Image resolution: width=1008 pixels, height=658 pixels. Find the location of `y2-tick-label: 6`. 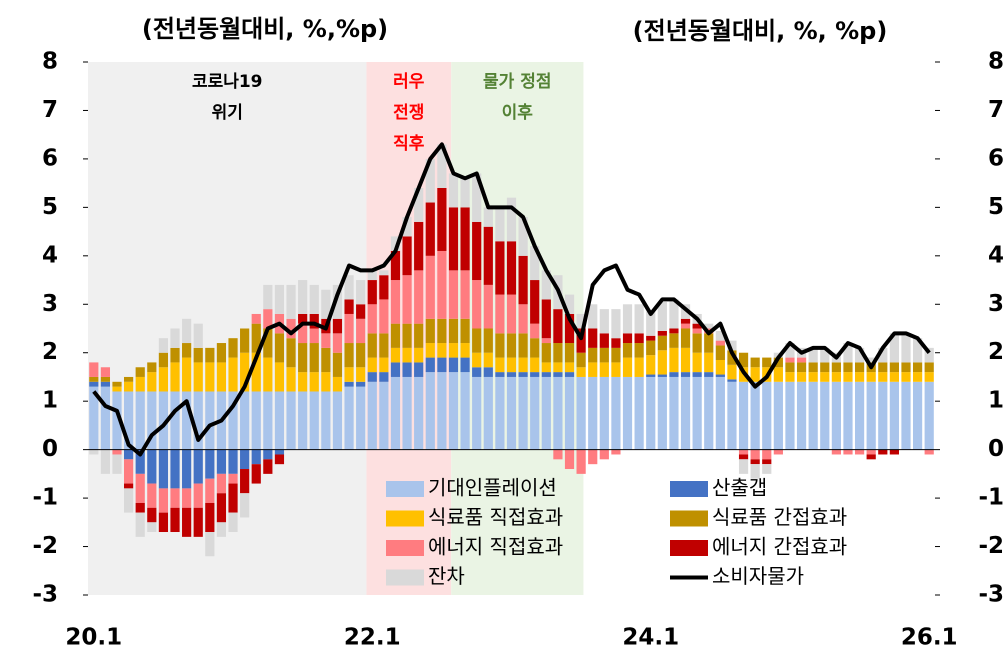

y2-tick-label: 6 is located at coordinates (996, 158).